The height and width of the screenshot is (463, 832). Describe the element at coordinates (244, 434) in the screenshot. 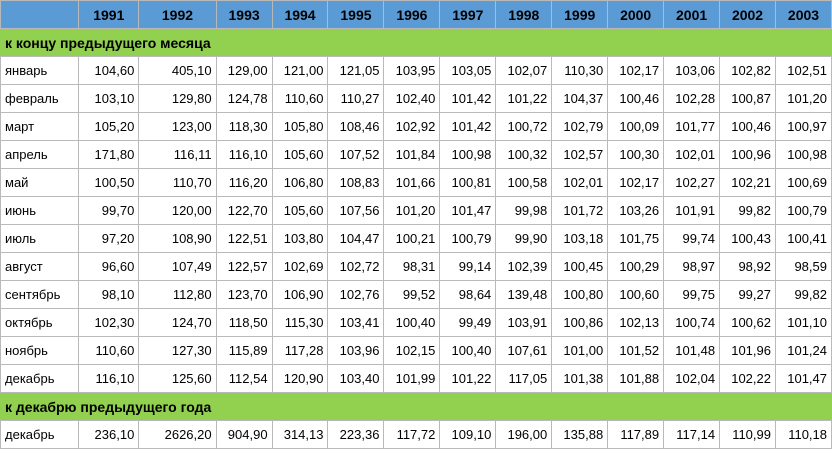

I see `value-cell: 904,90` at that location.